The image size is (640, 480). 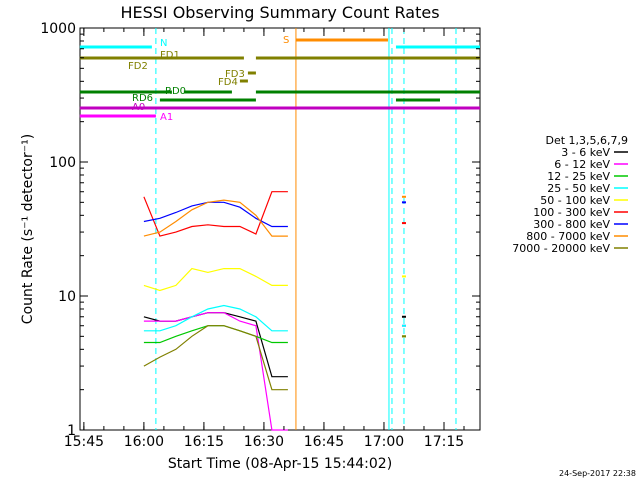 What do you see at coordinates (175, 91) in the screenshot?
I see `flag-label-rd0: RD0` at bounding box center [175, 91].